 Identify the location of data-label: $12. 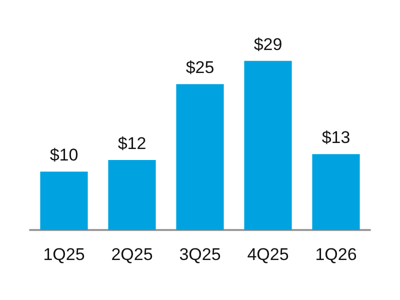
(132, 143).